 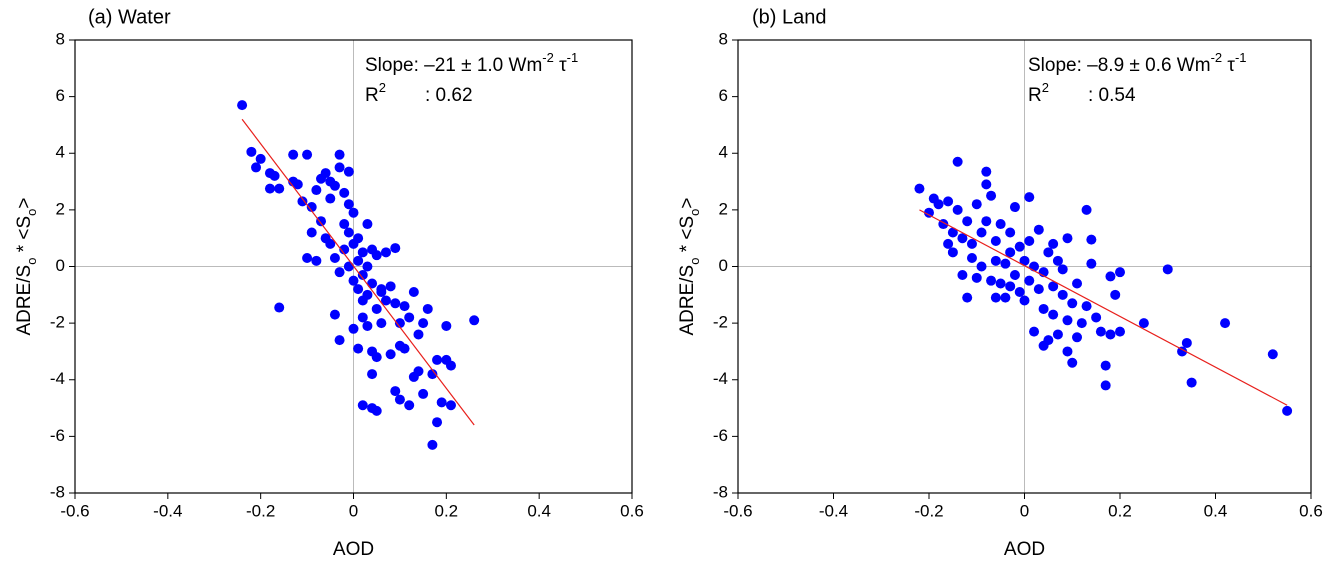 I want to click on fit-line, so click(x=1103, y=307).